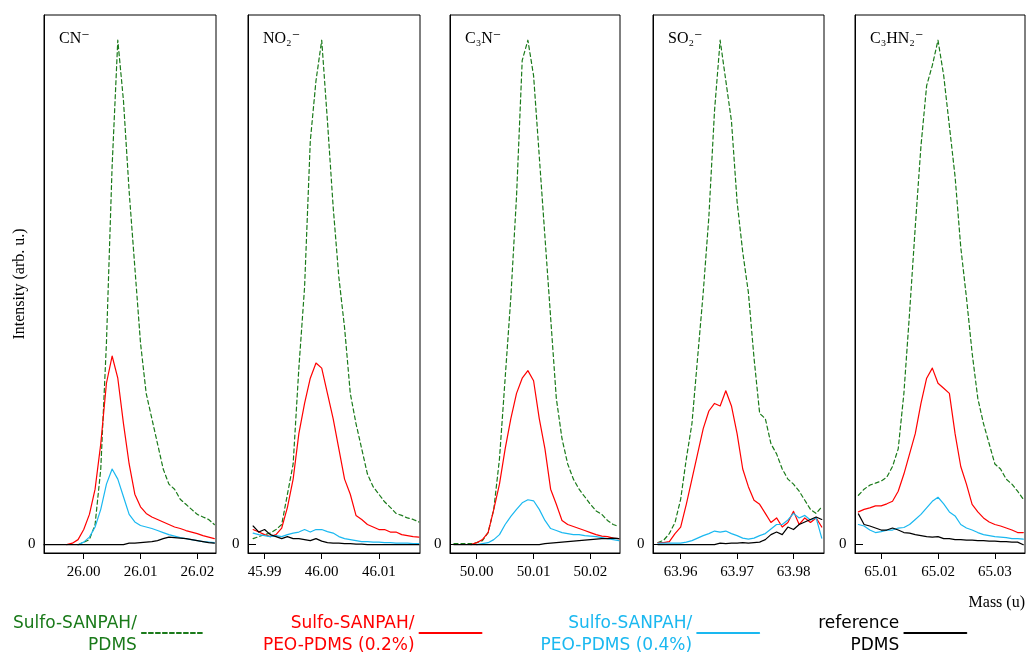 This screenshot has width=1028, height=666. I want to click on x-tick-label: 65.02, so click(938, 570).